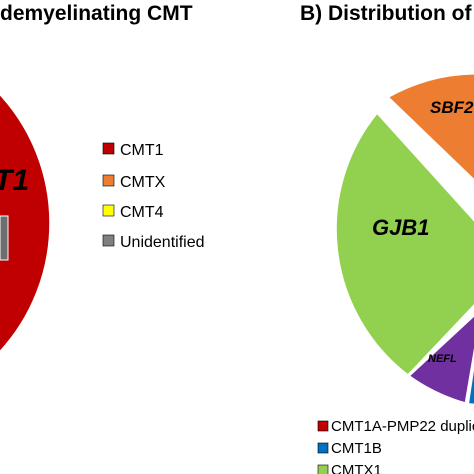  Describe the element at coordinates (153, 196) in the screenshot. I see `legend-a: CMT1 CMTX CMT4 Unidentified` at that location.